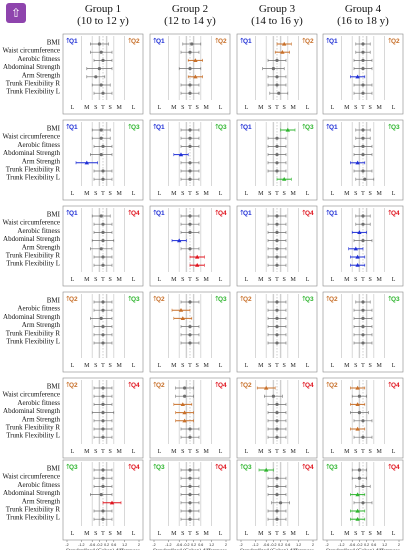 The height and width of the screenshot is (550, 410). What do you see at coordinates (363, 548) in the screenshot?
I see `x-axis-label: Standardized (Cohen) differences` at bounding box center [363, 548].